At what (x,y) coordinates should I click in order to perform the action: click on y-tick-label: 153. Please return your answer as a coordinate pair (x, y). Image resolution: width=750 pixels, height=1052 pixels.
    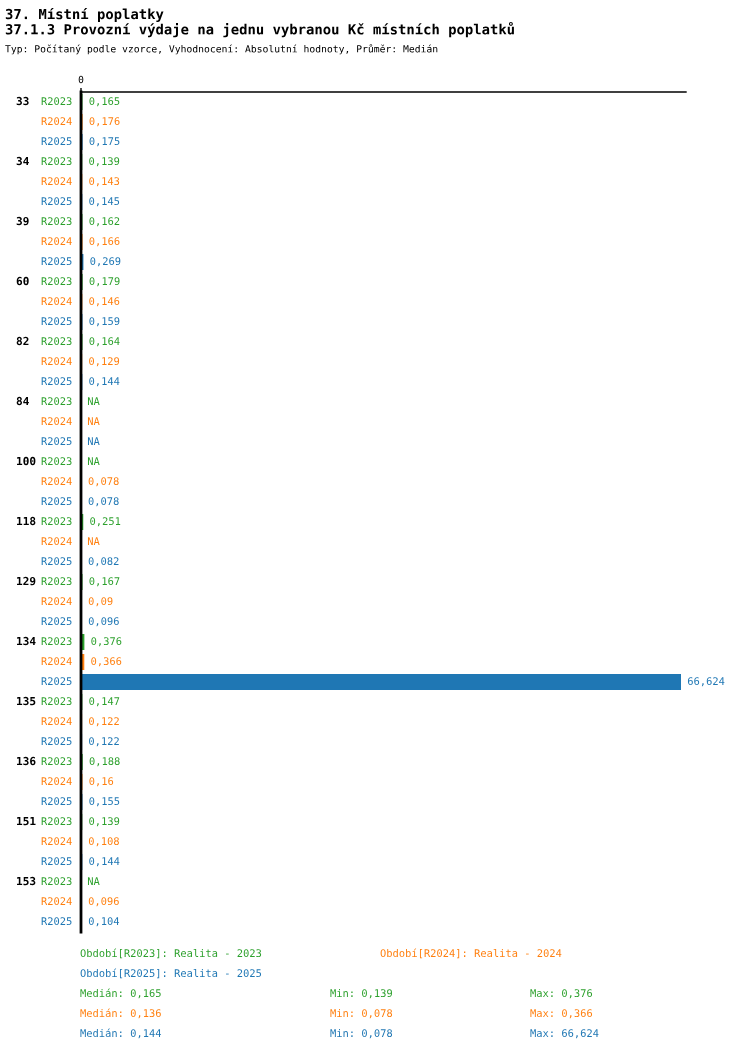
    Looking at the image, I should click on (26, 881).